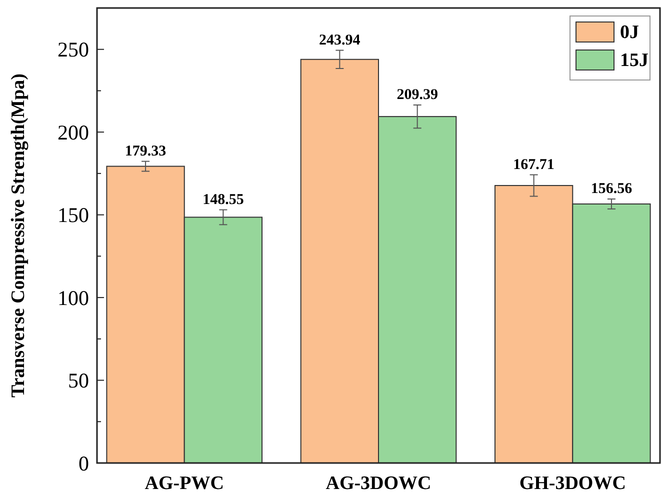  Describe the element at coordinates (629, 32) in the screenshot. I see `legend-label: 0J` at that location.